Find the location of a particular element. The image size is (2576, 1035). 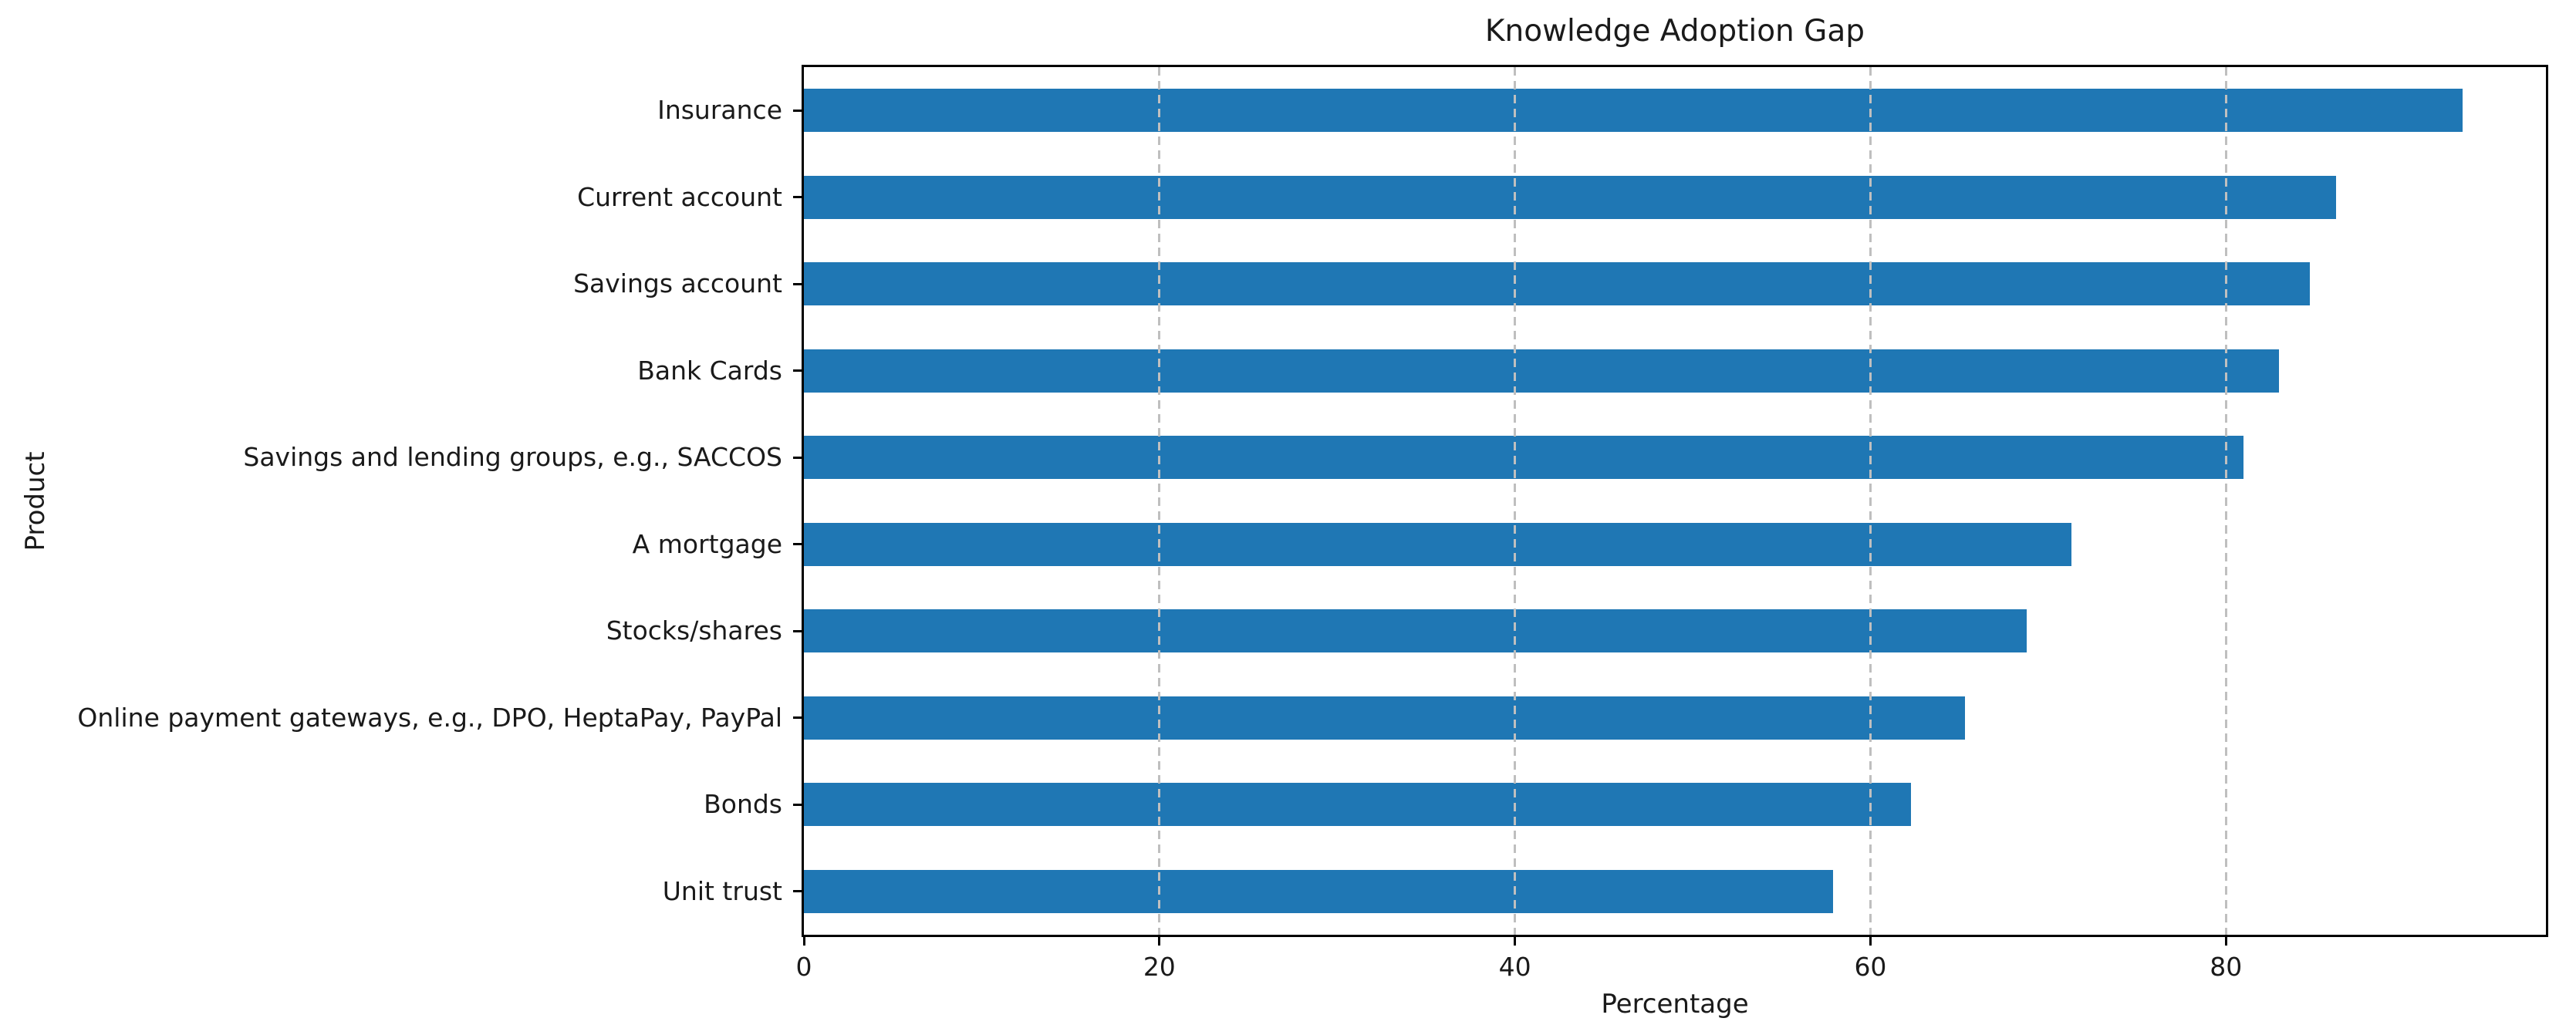

category-label: Savings and lending groups, e.g., SACCOS is located at coordinates (512, 457).